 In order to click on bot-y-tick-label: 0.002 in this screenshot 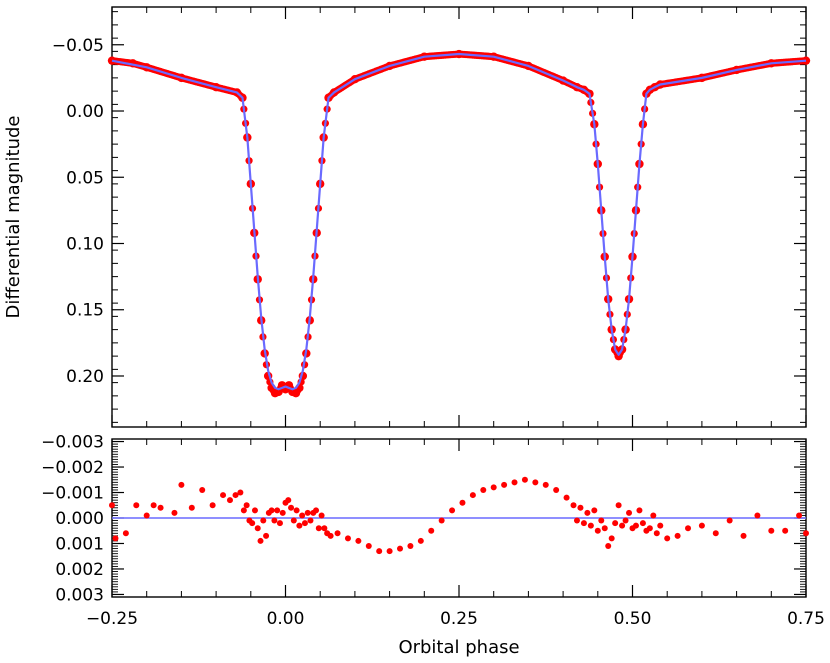, I will do `click(79, 570)`.